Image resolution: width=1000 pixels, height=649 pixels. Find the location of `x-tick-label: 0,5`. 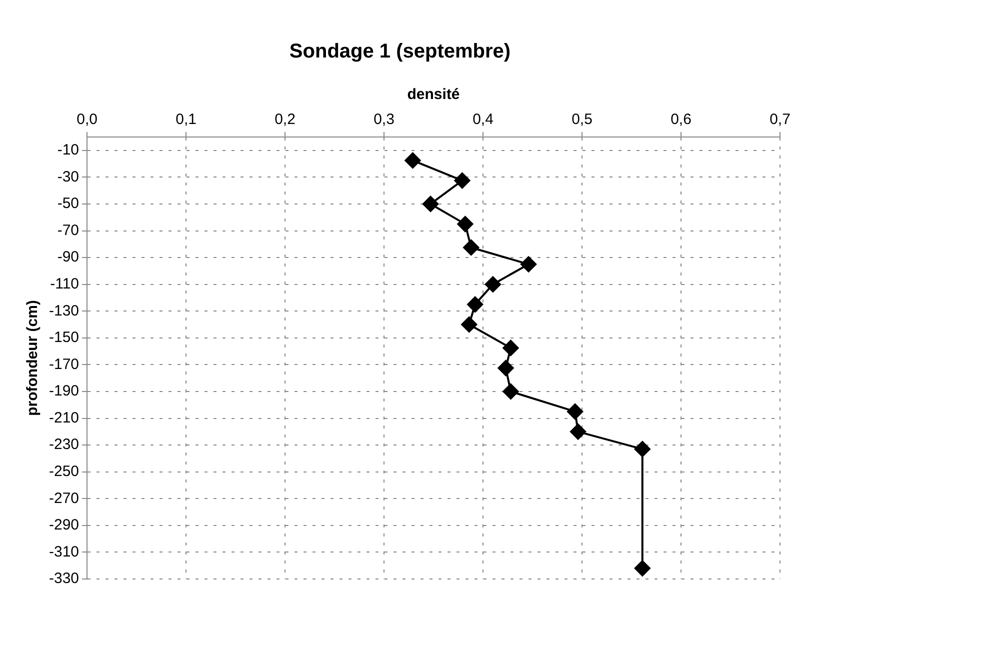

x-tick-label: 0,5 is located at coordinates (582, 119).